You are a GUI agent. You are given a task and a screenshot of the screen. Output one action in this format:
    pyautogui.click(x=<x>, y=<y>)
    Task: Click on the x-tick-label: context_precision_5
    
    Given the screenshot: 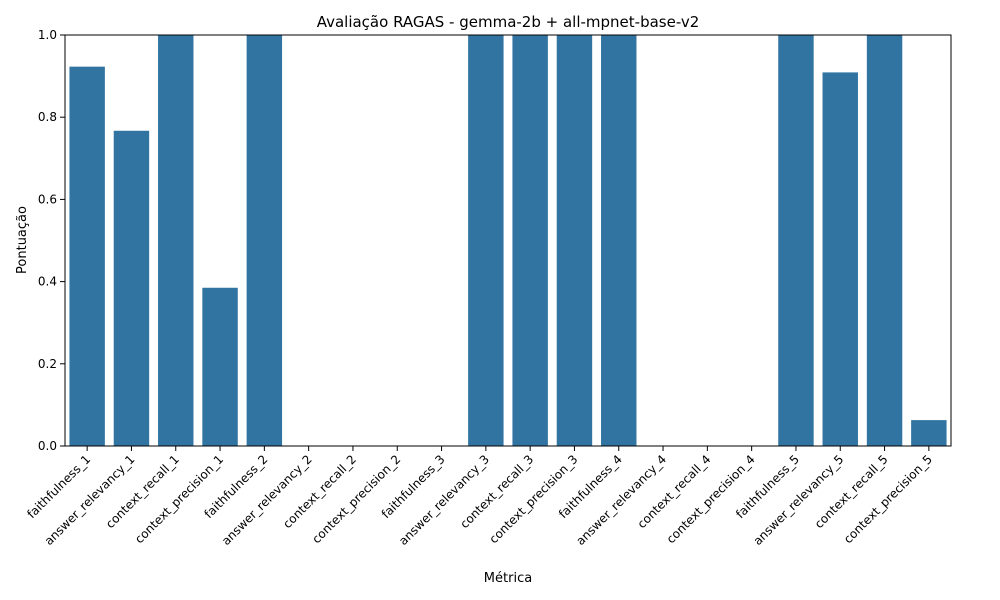 What is the action you would take?
    pyautogui.click(x=888, y=499)
    